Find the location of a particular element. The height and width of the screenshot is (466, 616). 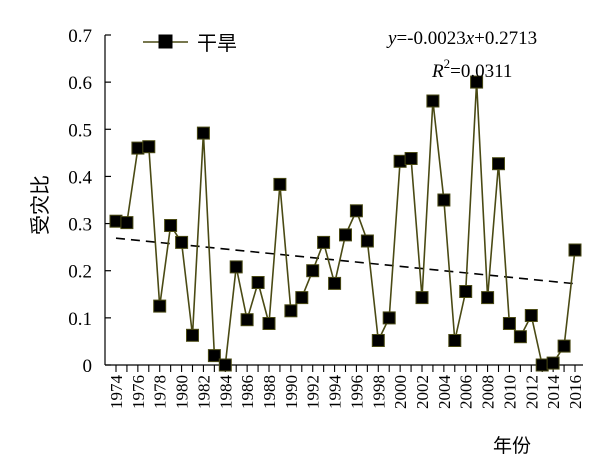

x-tick-label: 1990 is located at coordinates (291, 392).